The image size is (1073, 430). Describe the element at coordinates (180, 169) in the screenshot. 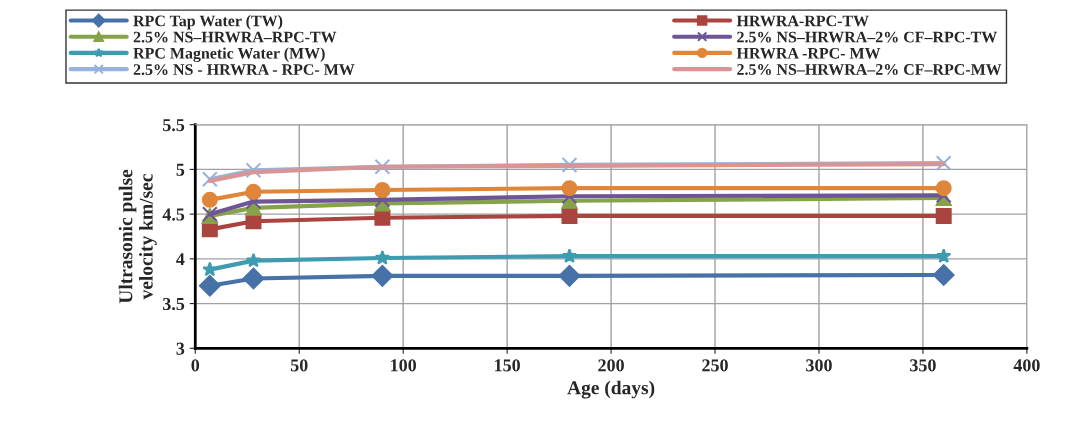

I see `y-tick-label: 5` at that location.